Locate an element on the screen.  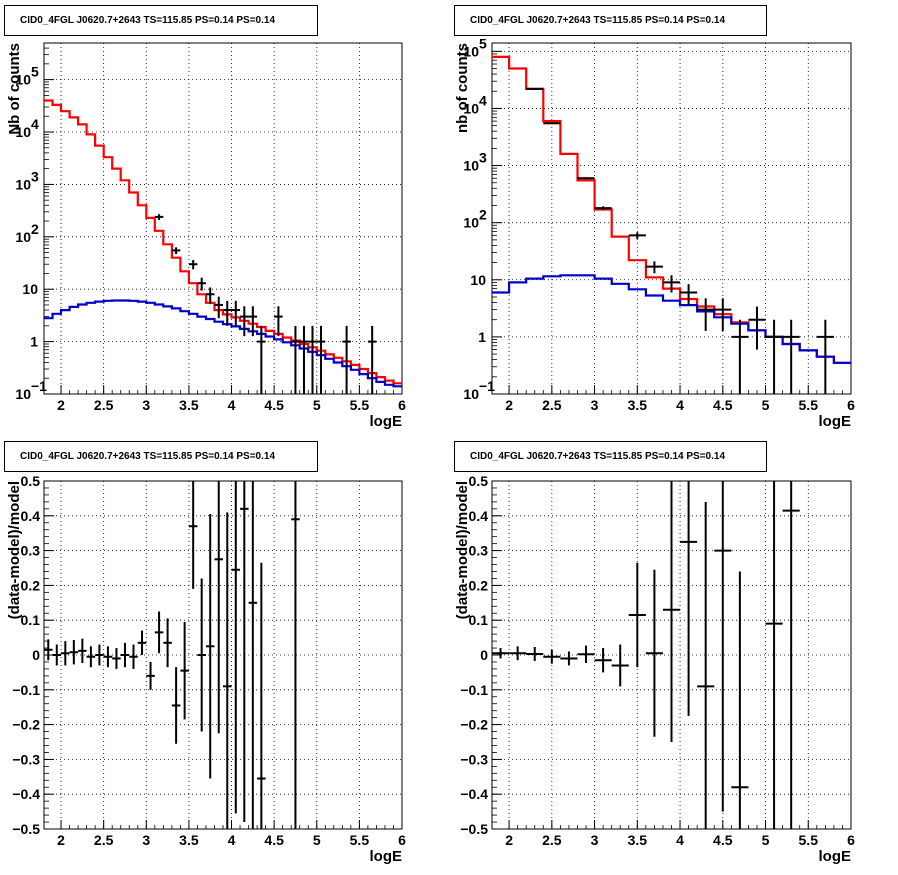
y-tick-exponent: 3 is located at coordinates (35, 176).